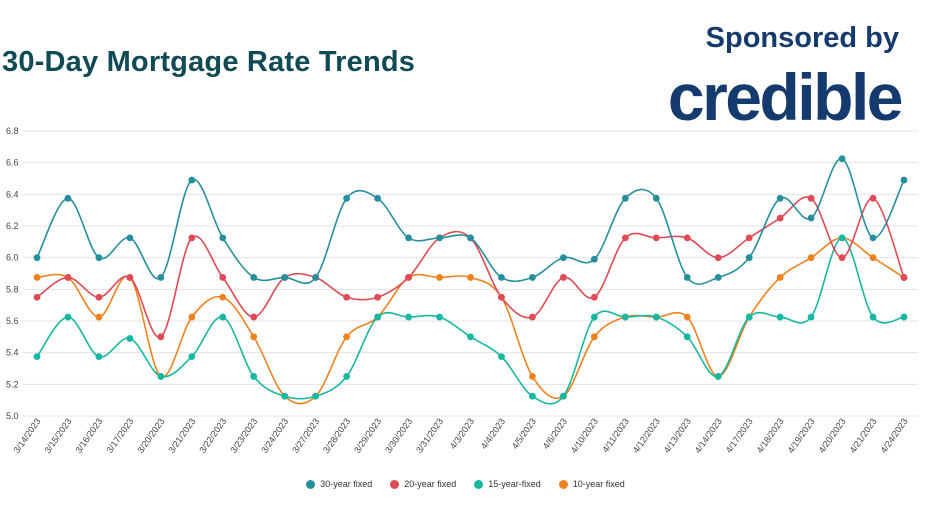  What do you see at coordinates (893, 435) in the screenshot?
I see `x-tick-label: 4/24/2023` at bounding box center [893, 435].